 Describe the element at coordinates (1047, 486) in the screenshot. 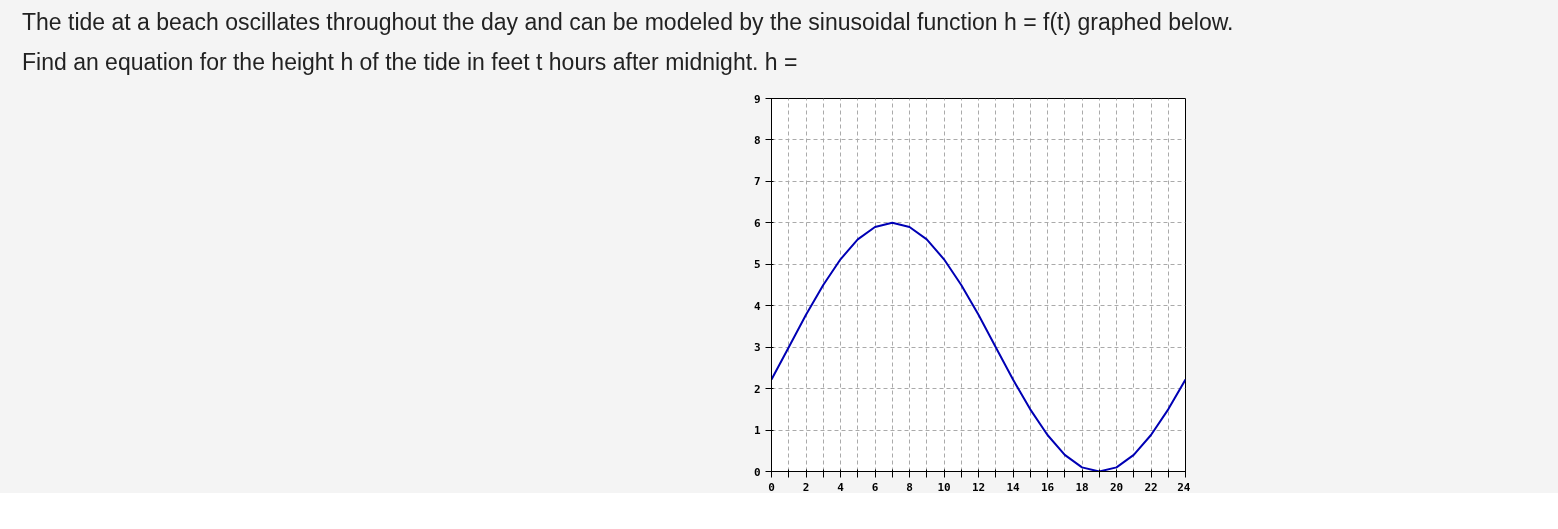

I see `x-tick-label: 16` at that location.